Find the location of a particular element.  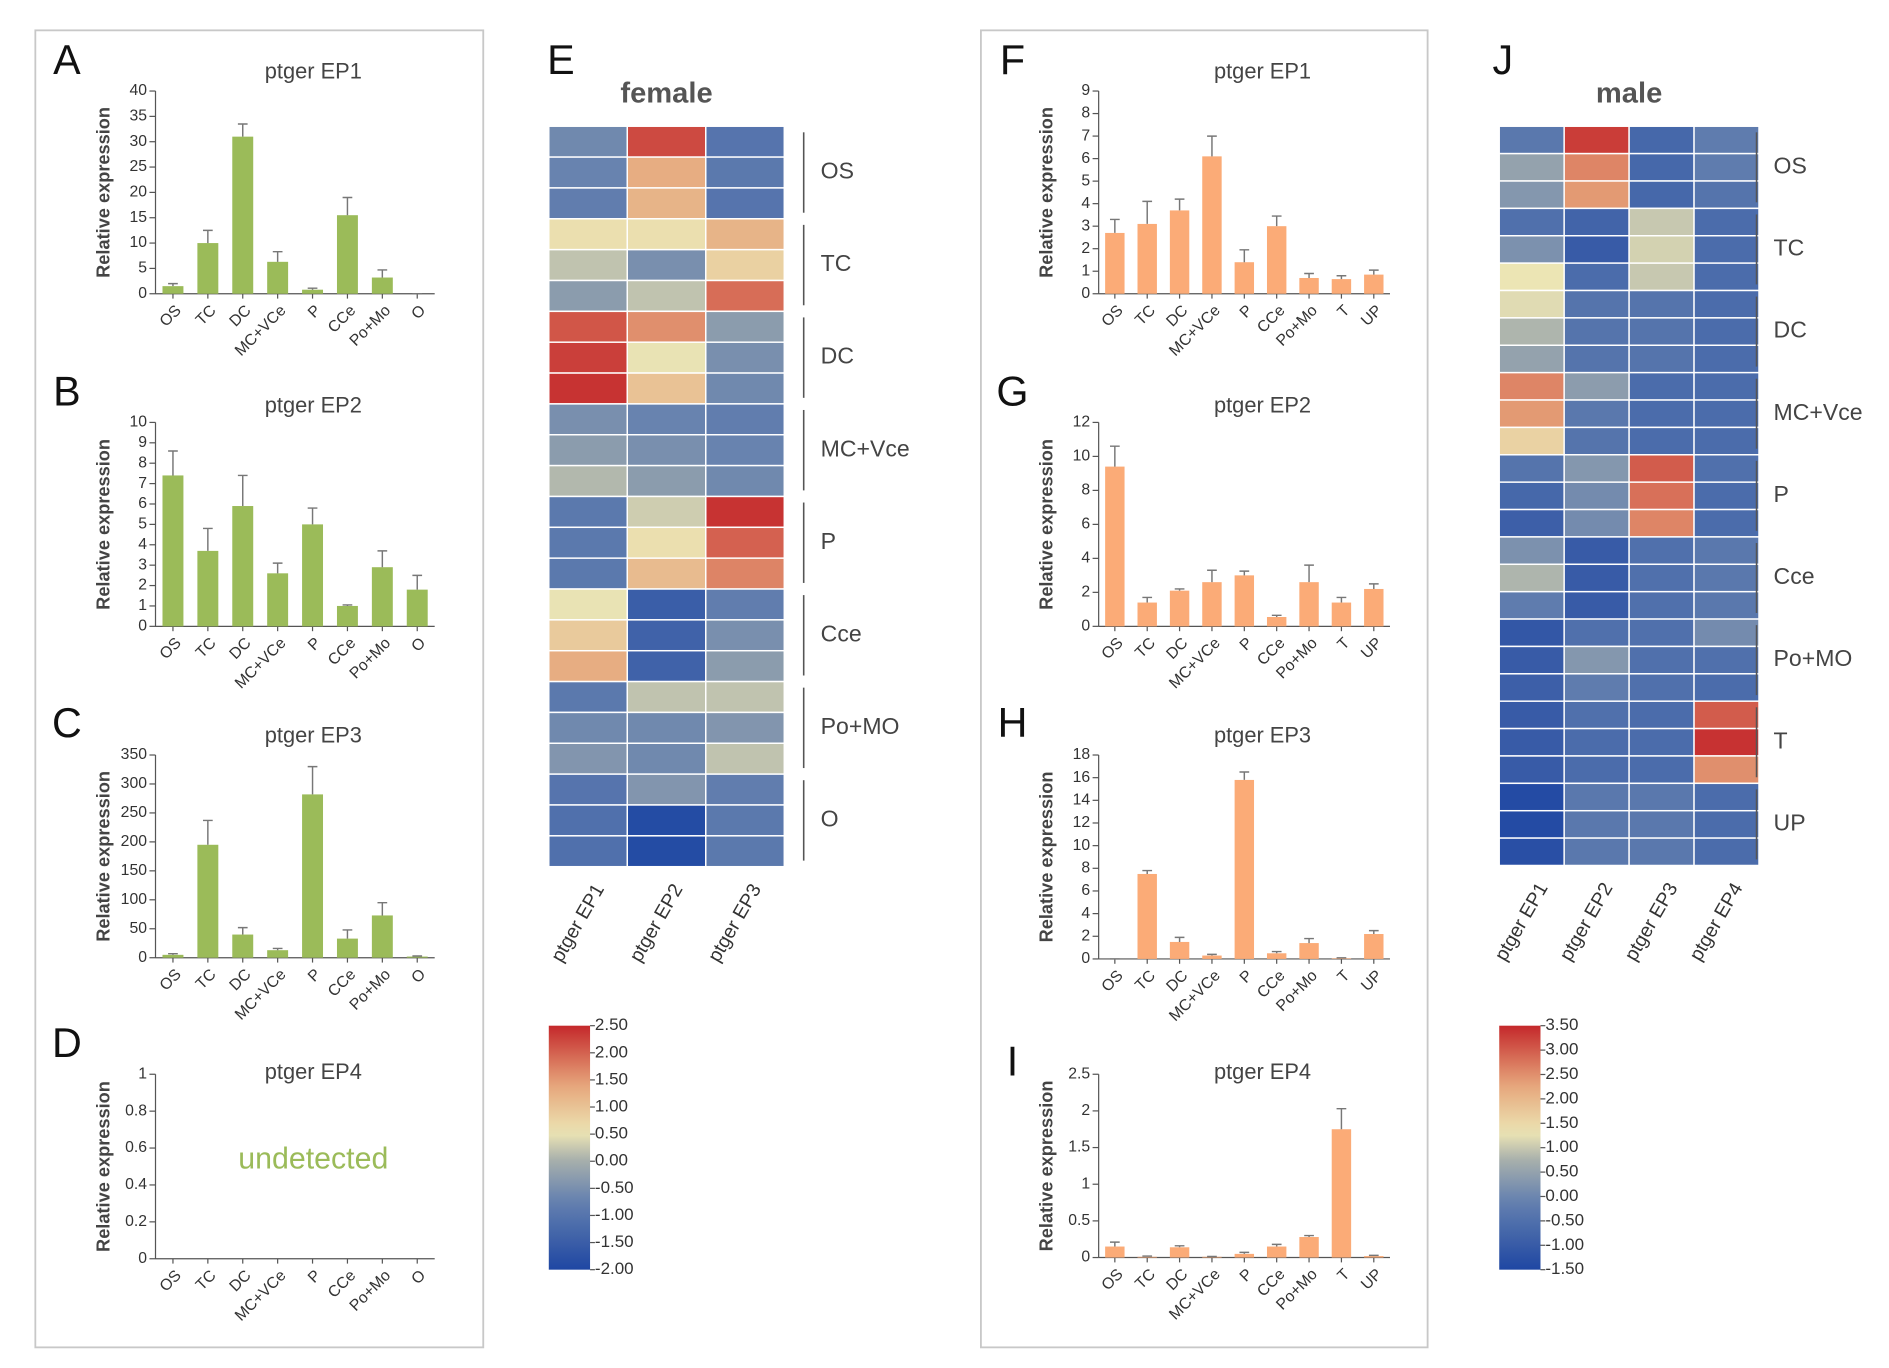

y-tick-label: 5 is located at coordinates (1085, 180).